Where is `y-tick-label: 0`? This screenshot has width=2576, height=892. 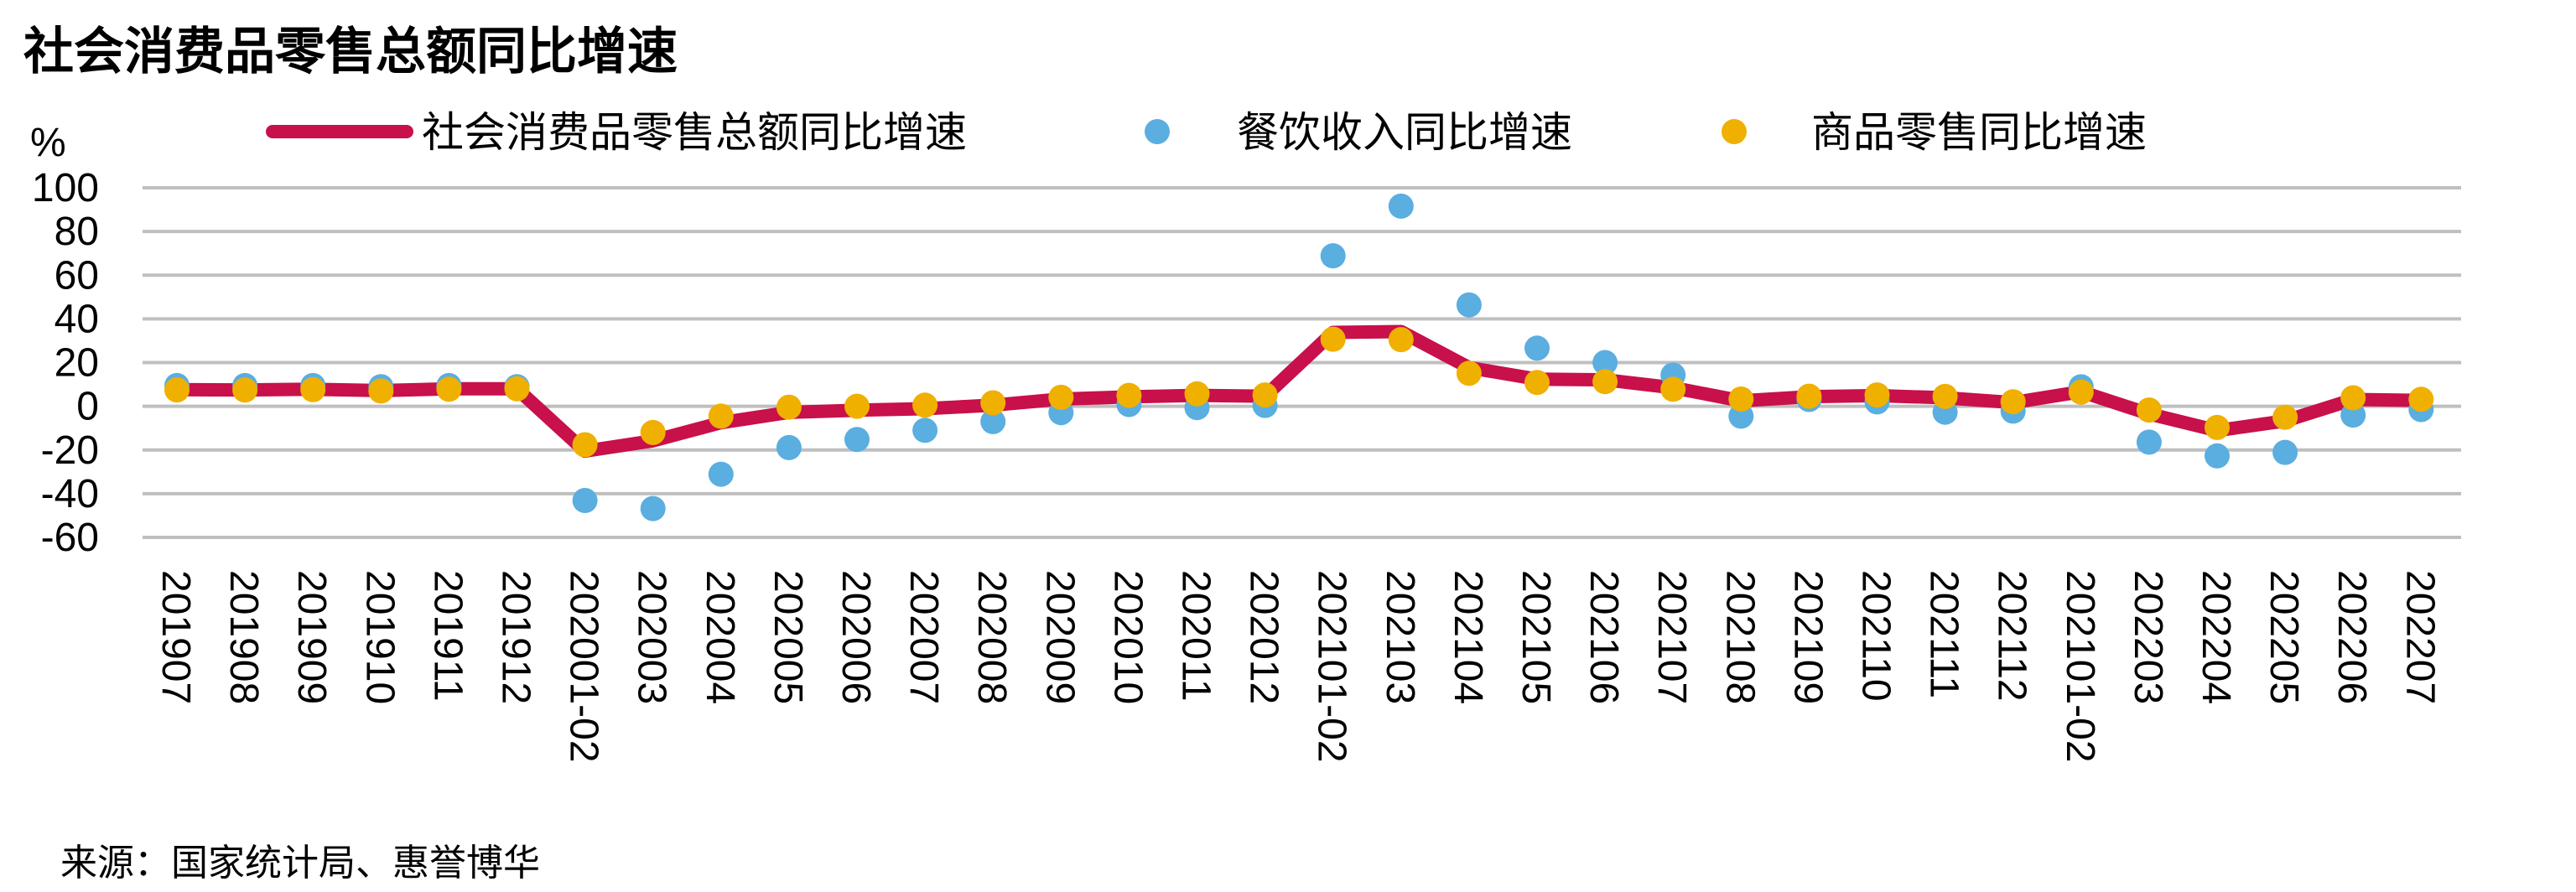
y-tick-label: 0 is located at coordinates (87, 407).